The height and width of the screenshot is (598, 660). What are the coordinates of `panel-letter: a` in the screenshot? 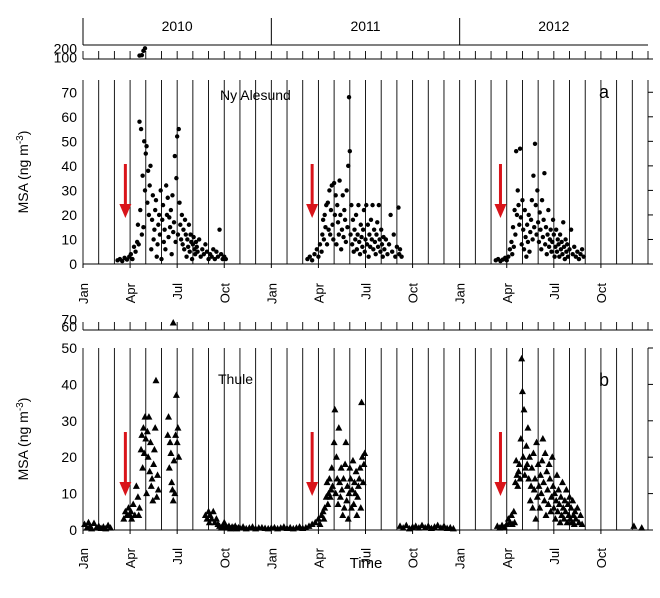 It's located at (604, 92).